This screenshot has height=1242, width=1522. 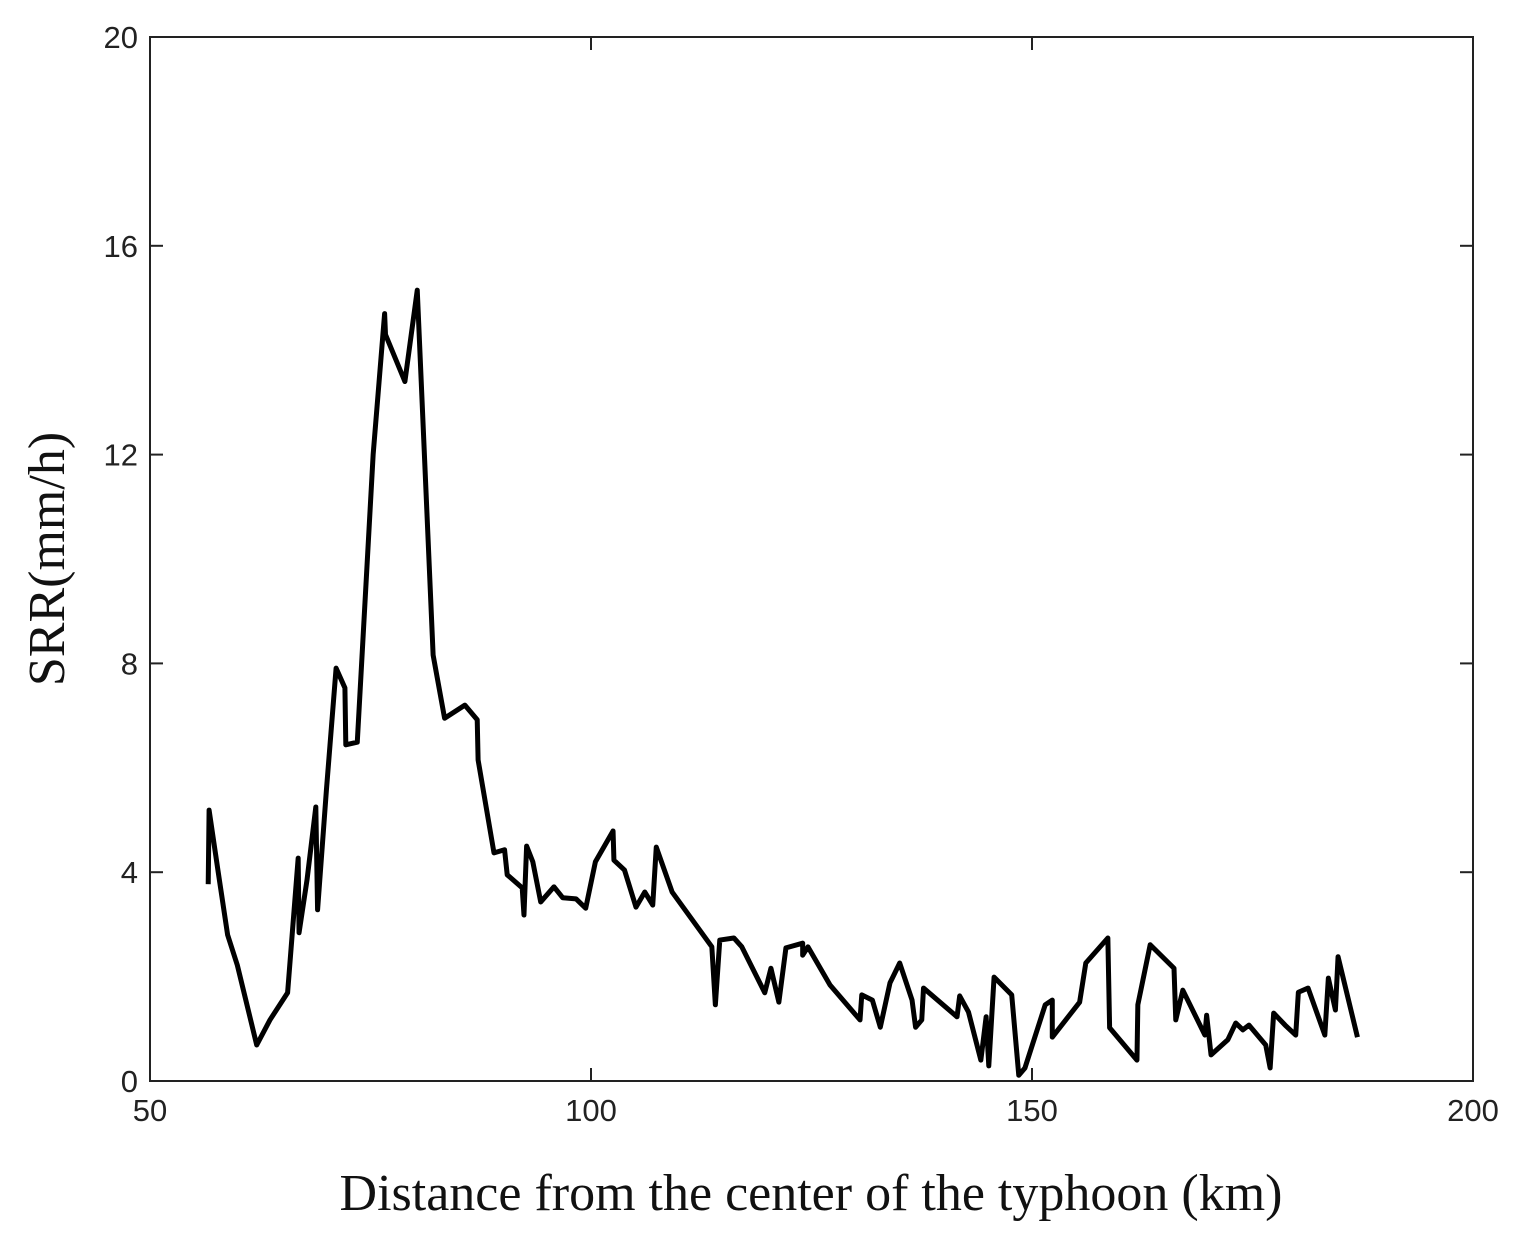 I want to click on y-tick-label: 4, so click(x=129, y=872).